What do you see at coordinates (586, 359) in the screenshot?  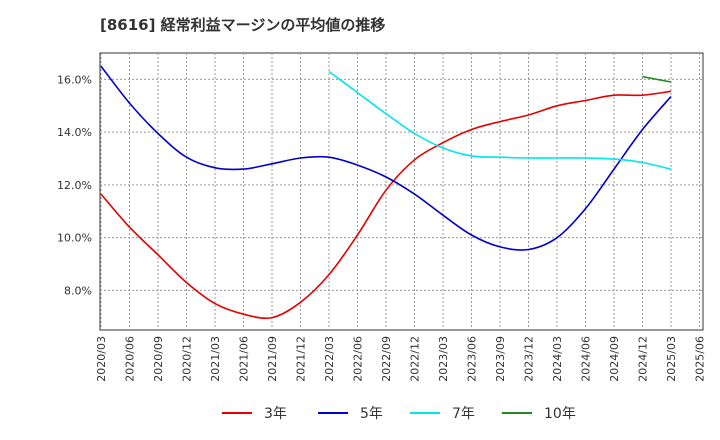 I see `x-tick-label: 2024/06` at bounding box center [586, 359].